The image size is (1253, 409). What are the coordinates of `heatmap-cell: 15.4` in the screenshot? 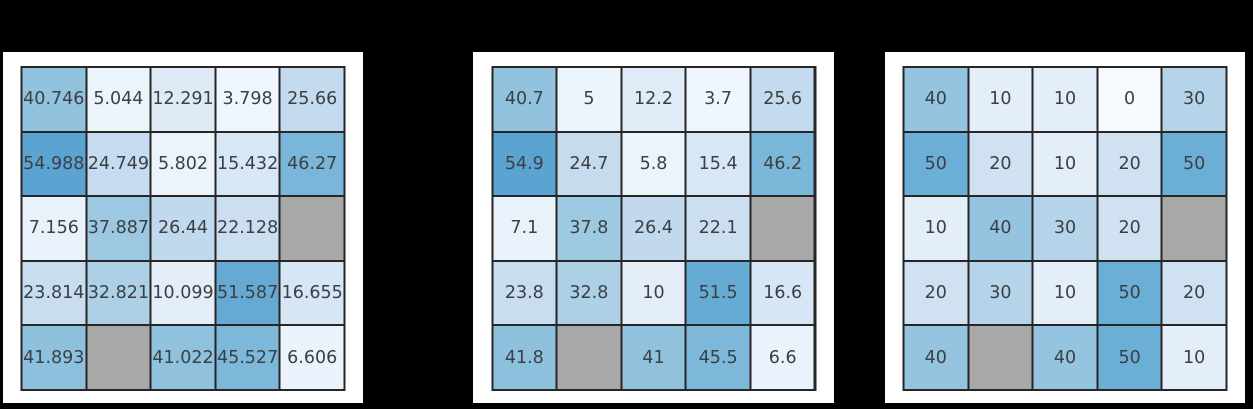 It's located at (718, 164).